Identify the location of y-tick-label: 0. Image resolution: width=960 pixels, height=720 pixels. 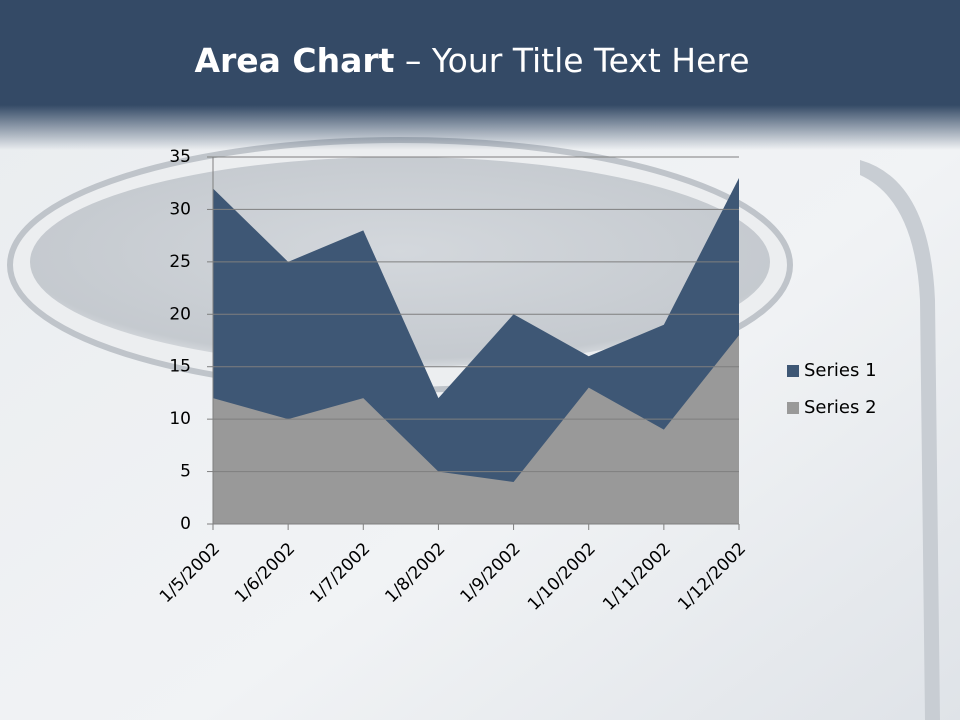
(185, 524).